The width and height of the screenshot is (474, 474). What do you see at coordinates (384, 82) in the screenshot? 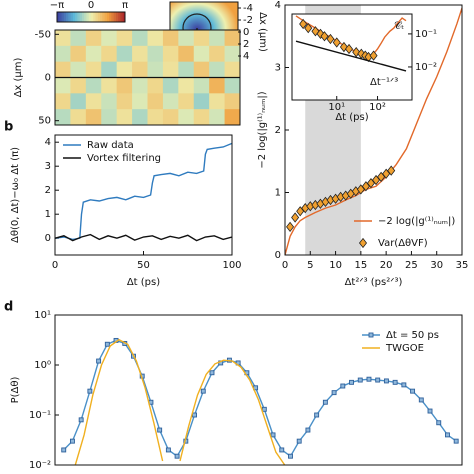
I see `annotation: Δt⁻¹ᐟ³` at bounding box center [384, 82].